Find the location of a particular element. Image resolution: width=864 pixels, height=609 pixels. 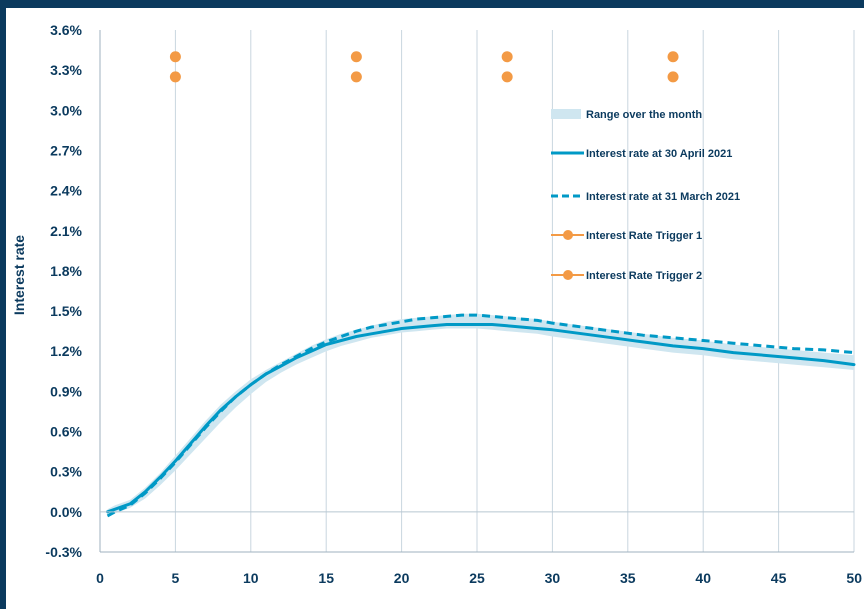

y-axis-label: Interest rate is located at coordinates (19, 275).